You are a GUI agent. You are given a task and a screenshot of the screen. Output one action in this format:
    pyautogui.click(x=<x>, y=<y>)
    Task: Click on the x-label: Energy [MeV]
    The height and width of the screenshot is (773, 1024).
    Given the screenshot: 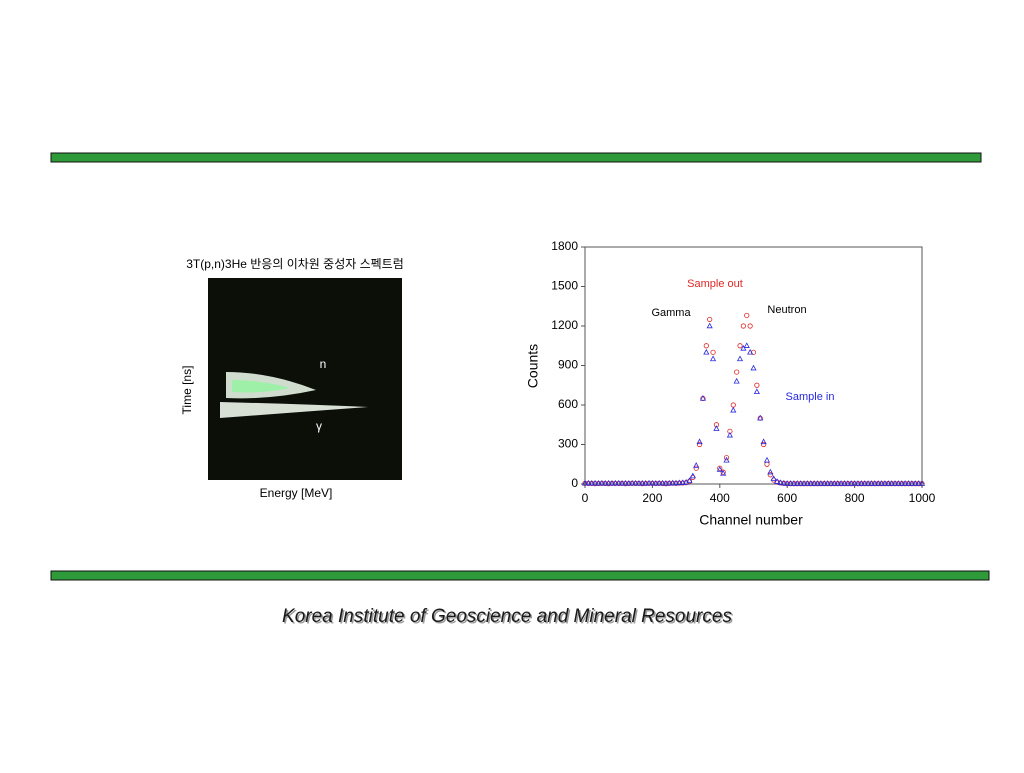 What is the action you would take?
    pyautogui.click(x=296, y=493)
    